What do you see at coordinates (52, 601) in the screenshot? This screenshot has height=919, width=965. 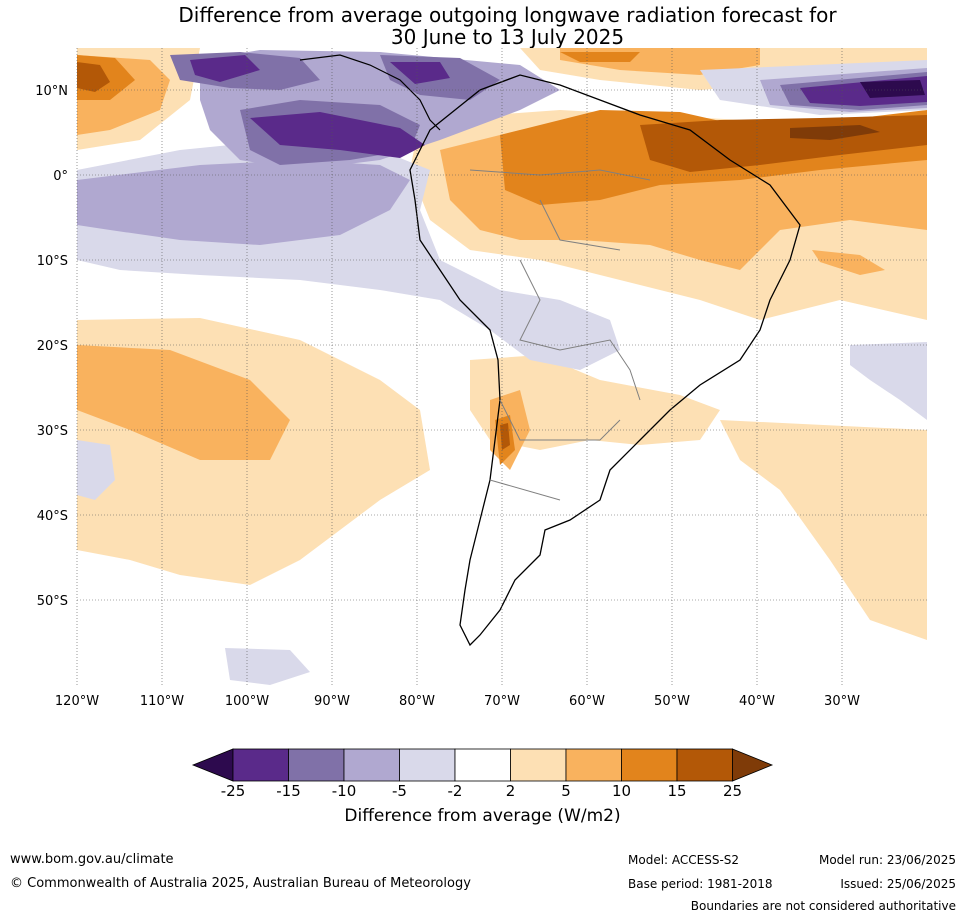 I see `lat-label: 50°S` at bounding box center [52, 601].